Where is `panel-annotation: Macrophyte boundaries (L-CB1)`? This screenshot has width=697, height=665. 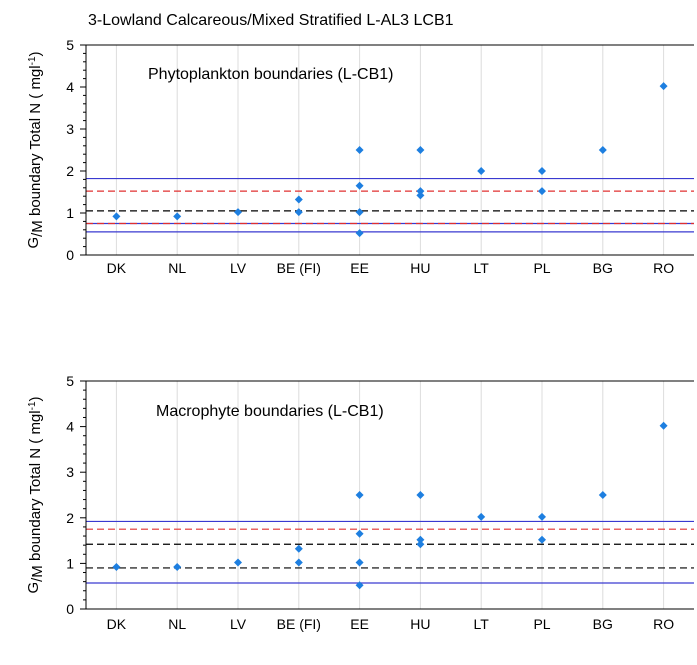
panel-annotation: Macrophyte boundaries (L-CB1) is located at coordinates (270, 411).